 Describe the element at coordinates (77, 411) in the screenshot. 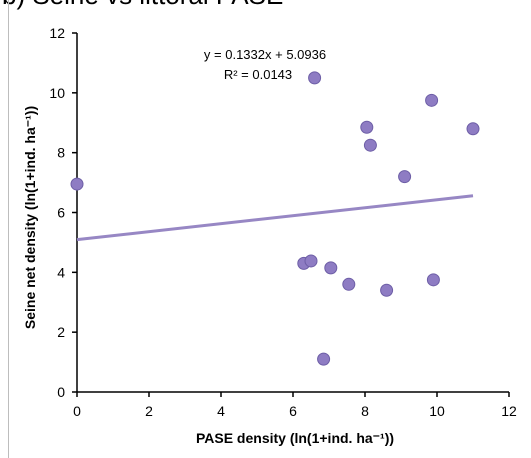

I see `x-tick-label: 0` at that location.